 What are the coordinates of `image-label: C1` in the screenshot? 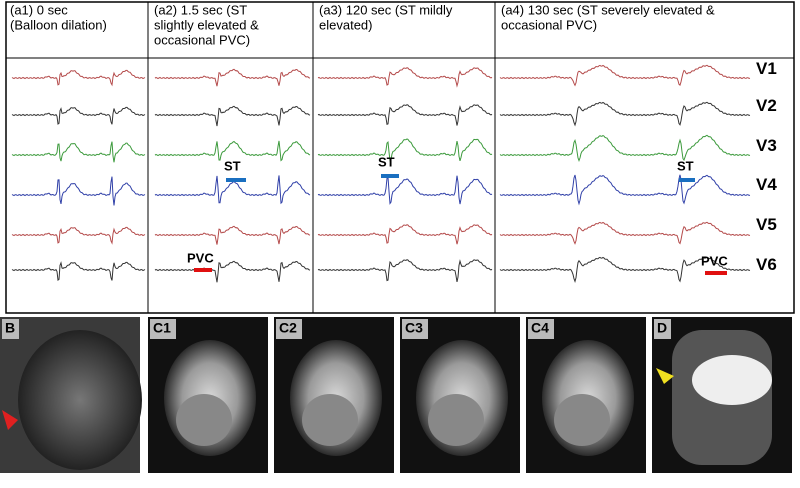 It's located at (162, 327).